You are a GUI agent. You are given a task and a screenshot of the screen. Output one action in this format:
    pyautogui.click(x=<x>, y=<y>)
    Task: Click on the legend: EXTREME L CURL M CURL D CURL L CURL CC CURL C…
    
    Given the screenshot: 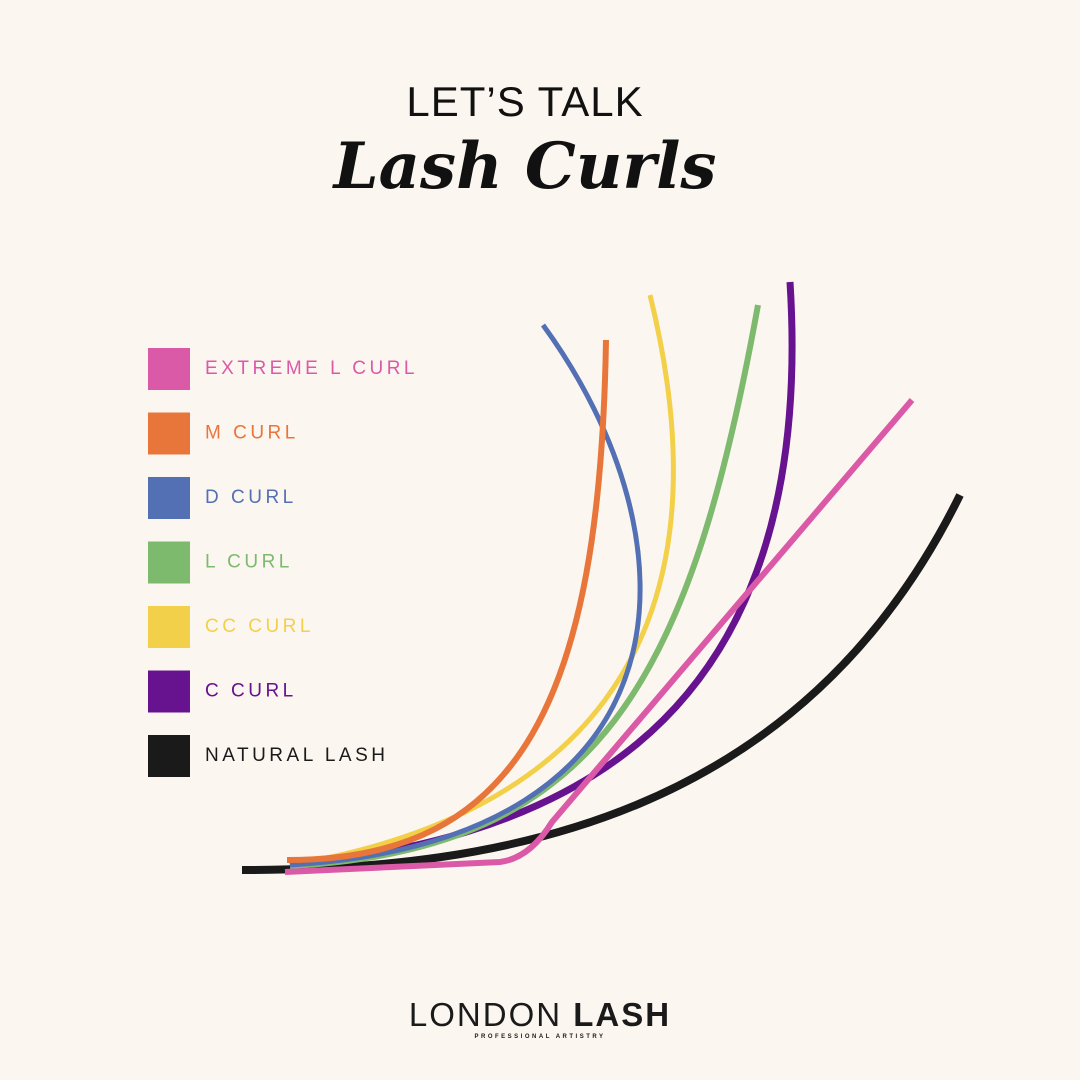 What is the action you would take?
    pyautogui.click(x=283, y=562)
    